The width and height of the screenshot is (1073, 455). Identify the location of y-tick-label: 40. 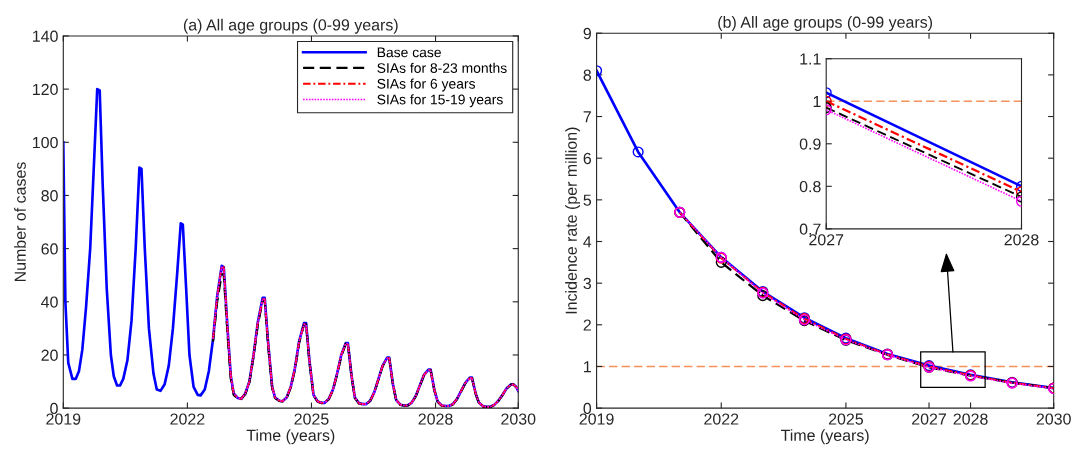
(49, 302).